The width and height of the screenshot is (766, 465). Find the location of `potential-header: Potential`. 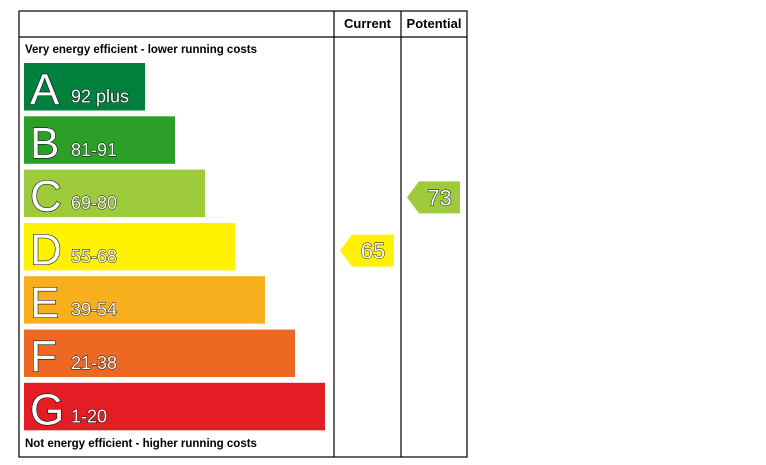

potential-header: Potential is located at coordinates (434, 23).